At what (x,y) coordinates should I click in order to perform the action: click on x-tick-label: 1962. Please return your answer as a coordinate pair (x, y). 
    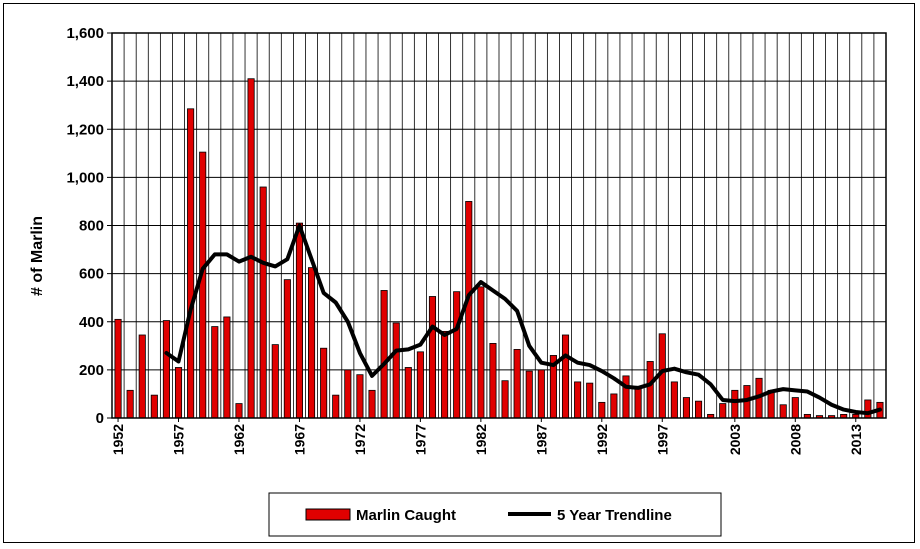
    Looking at the image, I should click on (239, 439).